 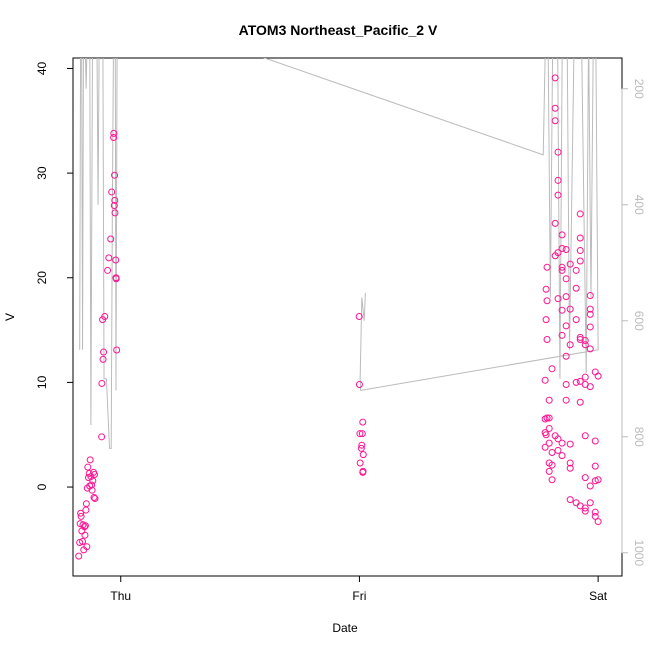 I want to click on y-tick-label: 0, so click(x=42, y=486).